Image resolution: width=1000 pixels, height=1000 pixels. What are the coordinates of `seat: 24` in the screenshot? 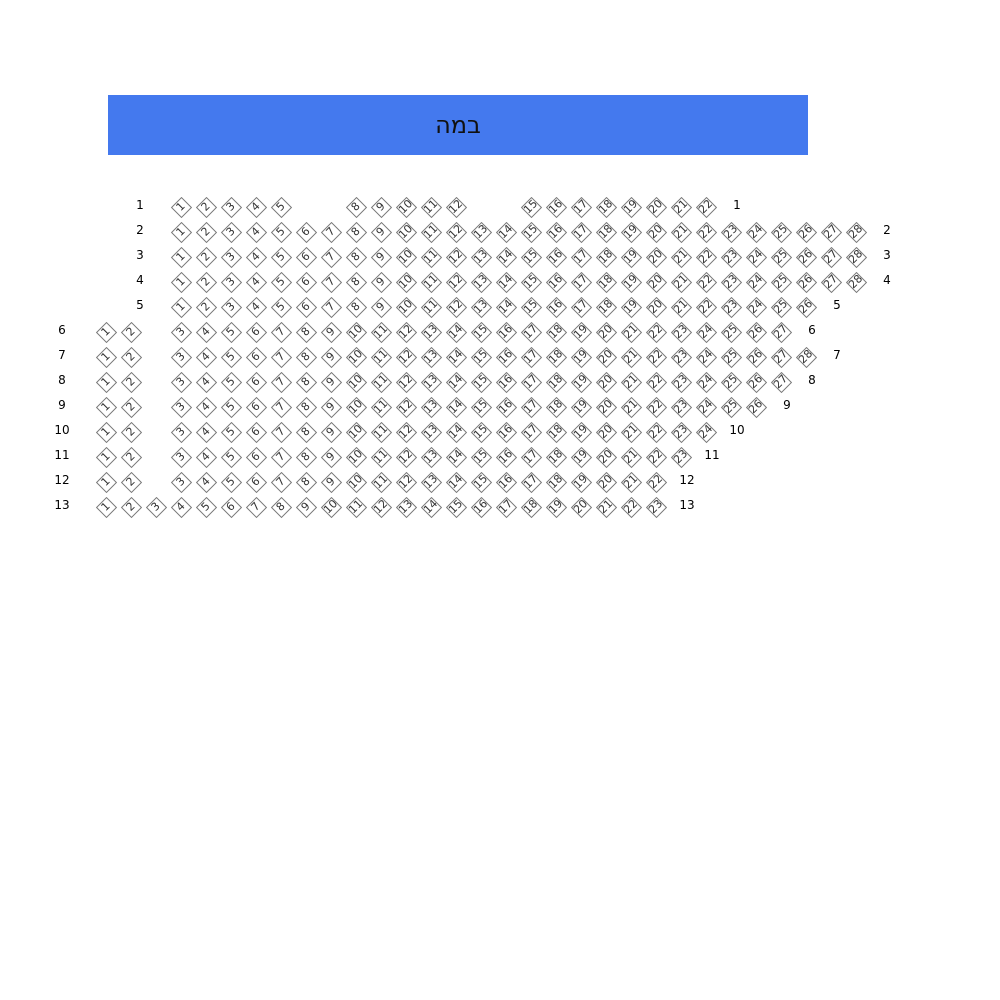 It's located at (756, 232).